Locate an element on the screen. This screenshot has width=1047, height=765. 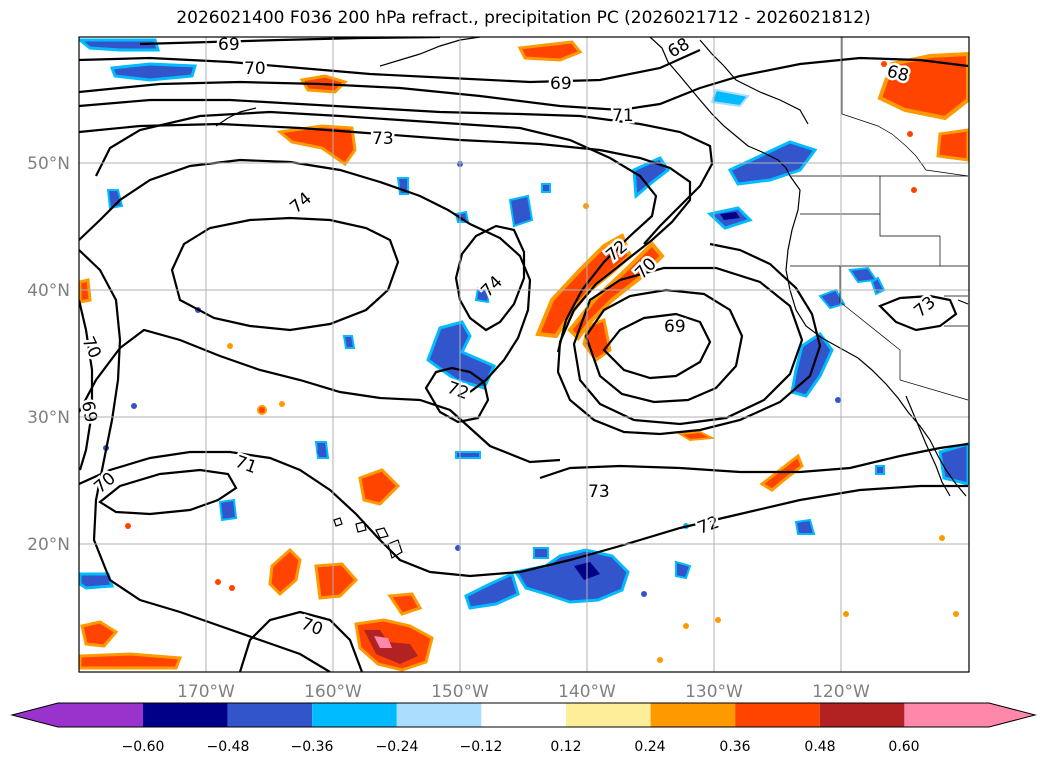
colorbar-outline is located at coordinates (523, 715).